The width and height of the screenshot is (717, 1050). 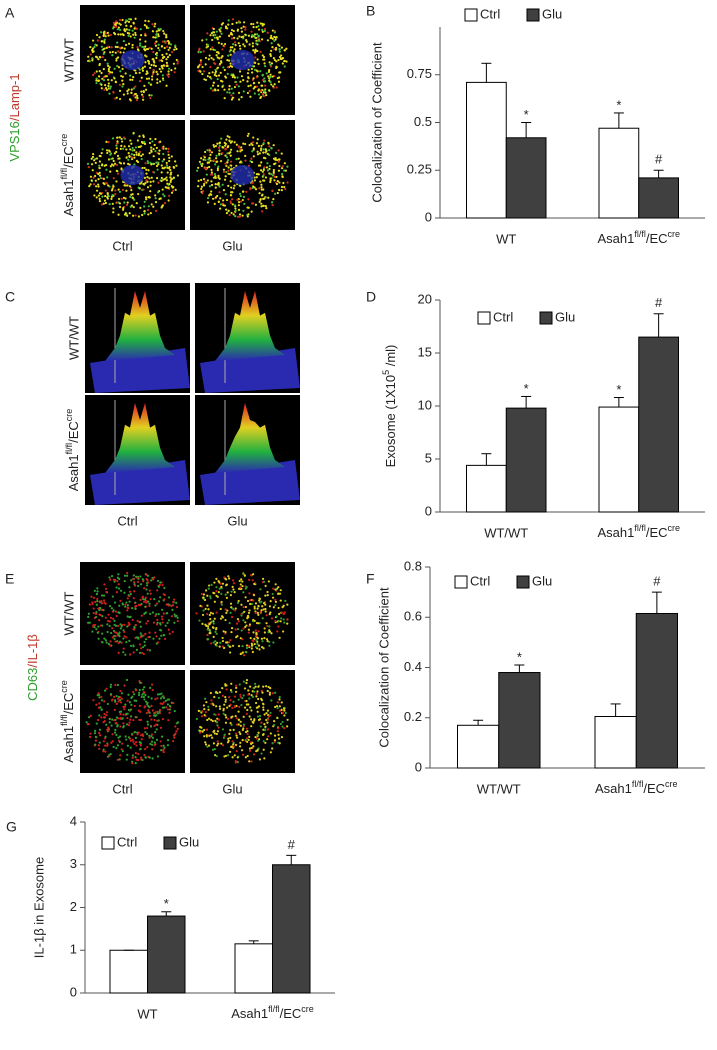 I want to click on y-tick-label: 0.4, so click(x=413, y=666).